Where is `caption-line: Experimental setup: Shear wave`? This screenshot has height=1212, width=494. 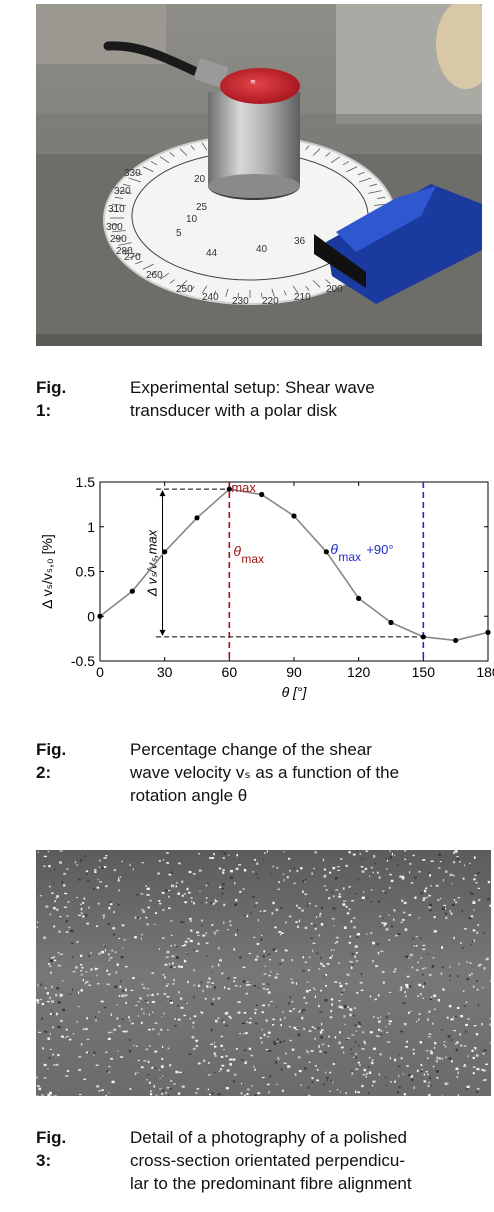 caption-line: Experimental setup: Shear wave is located at coordinates (252, 387).